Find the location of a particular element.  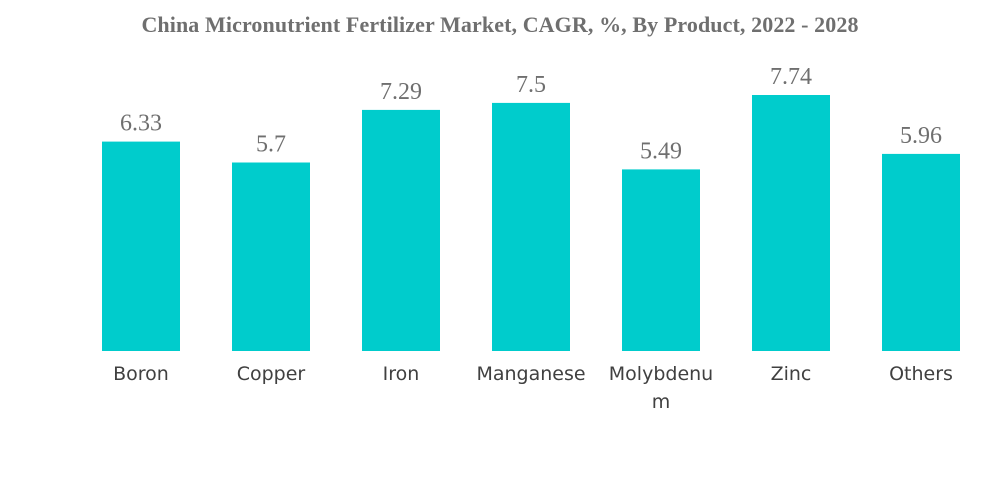

data-label-iron: 7.29 is located at coordinates (401, 92).